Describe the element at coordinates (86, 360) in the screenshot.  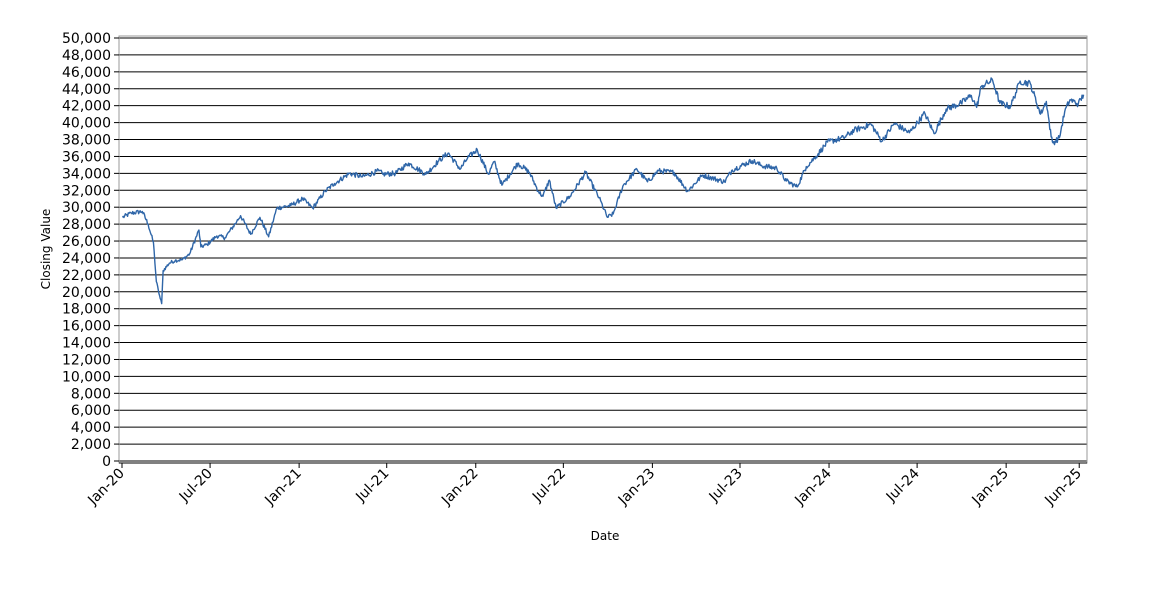
I see `y-tick-label: 12,000` at that location.